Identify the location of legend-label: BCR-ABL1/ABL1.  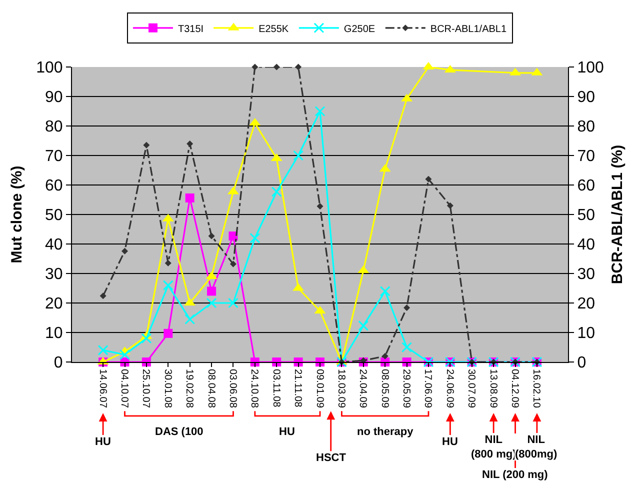
(468, 29).